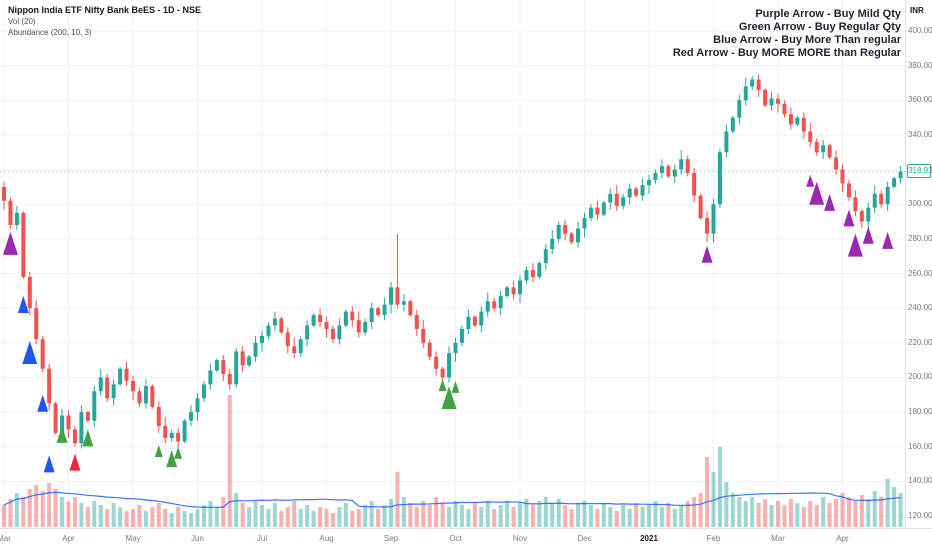 The width and height of the screenshot is (932, 550). What do you see at coordinates (778, 538) in the screenshot?
I see `time-tick-label: Mar` at bounding box center [778, 538].